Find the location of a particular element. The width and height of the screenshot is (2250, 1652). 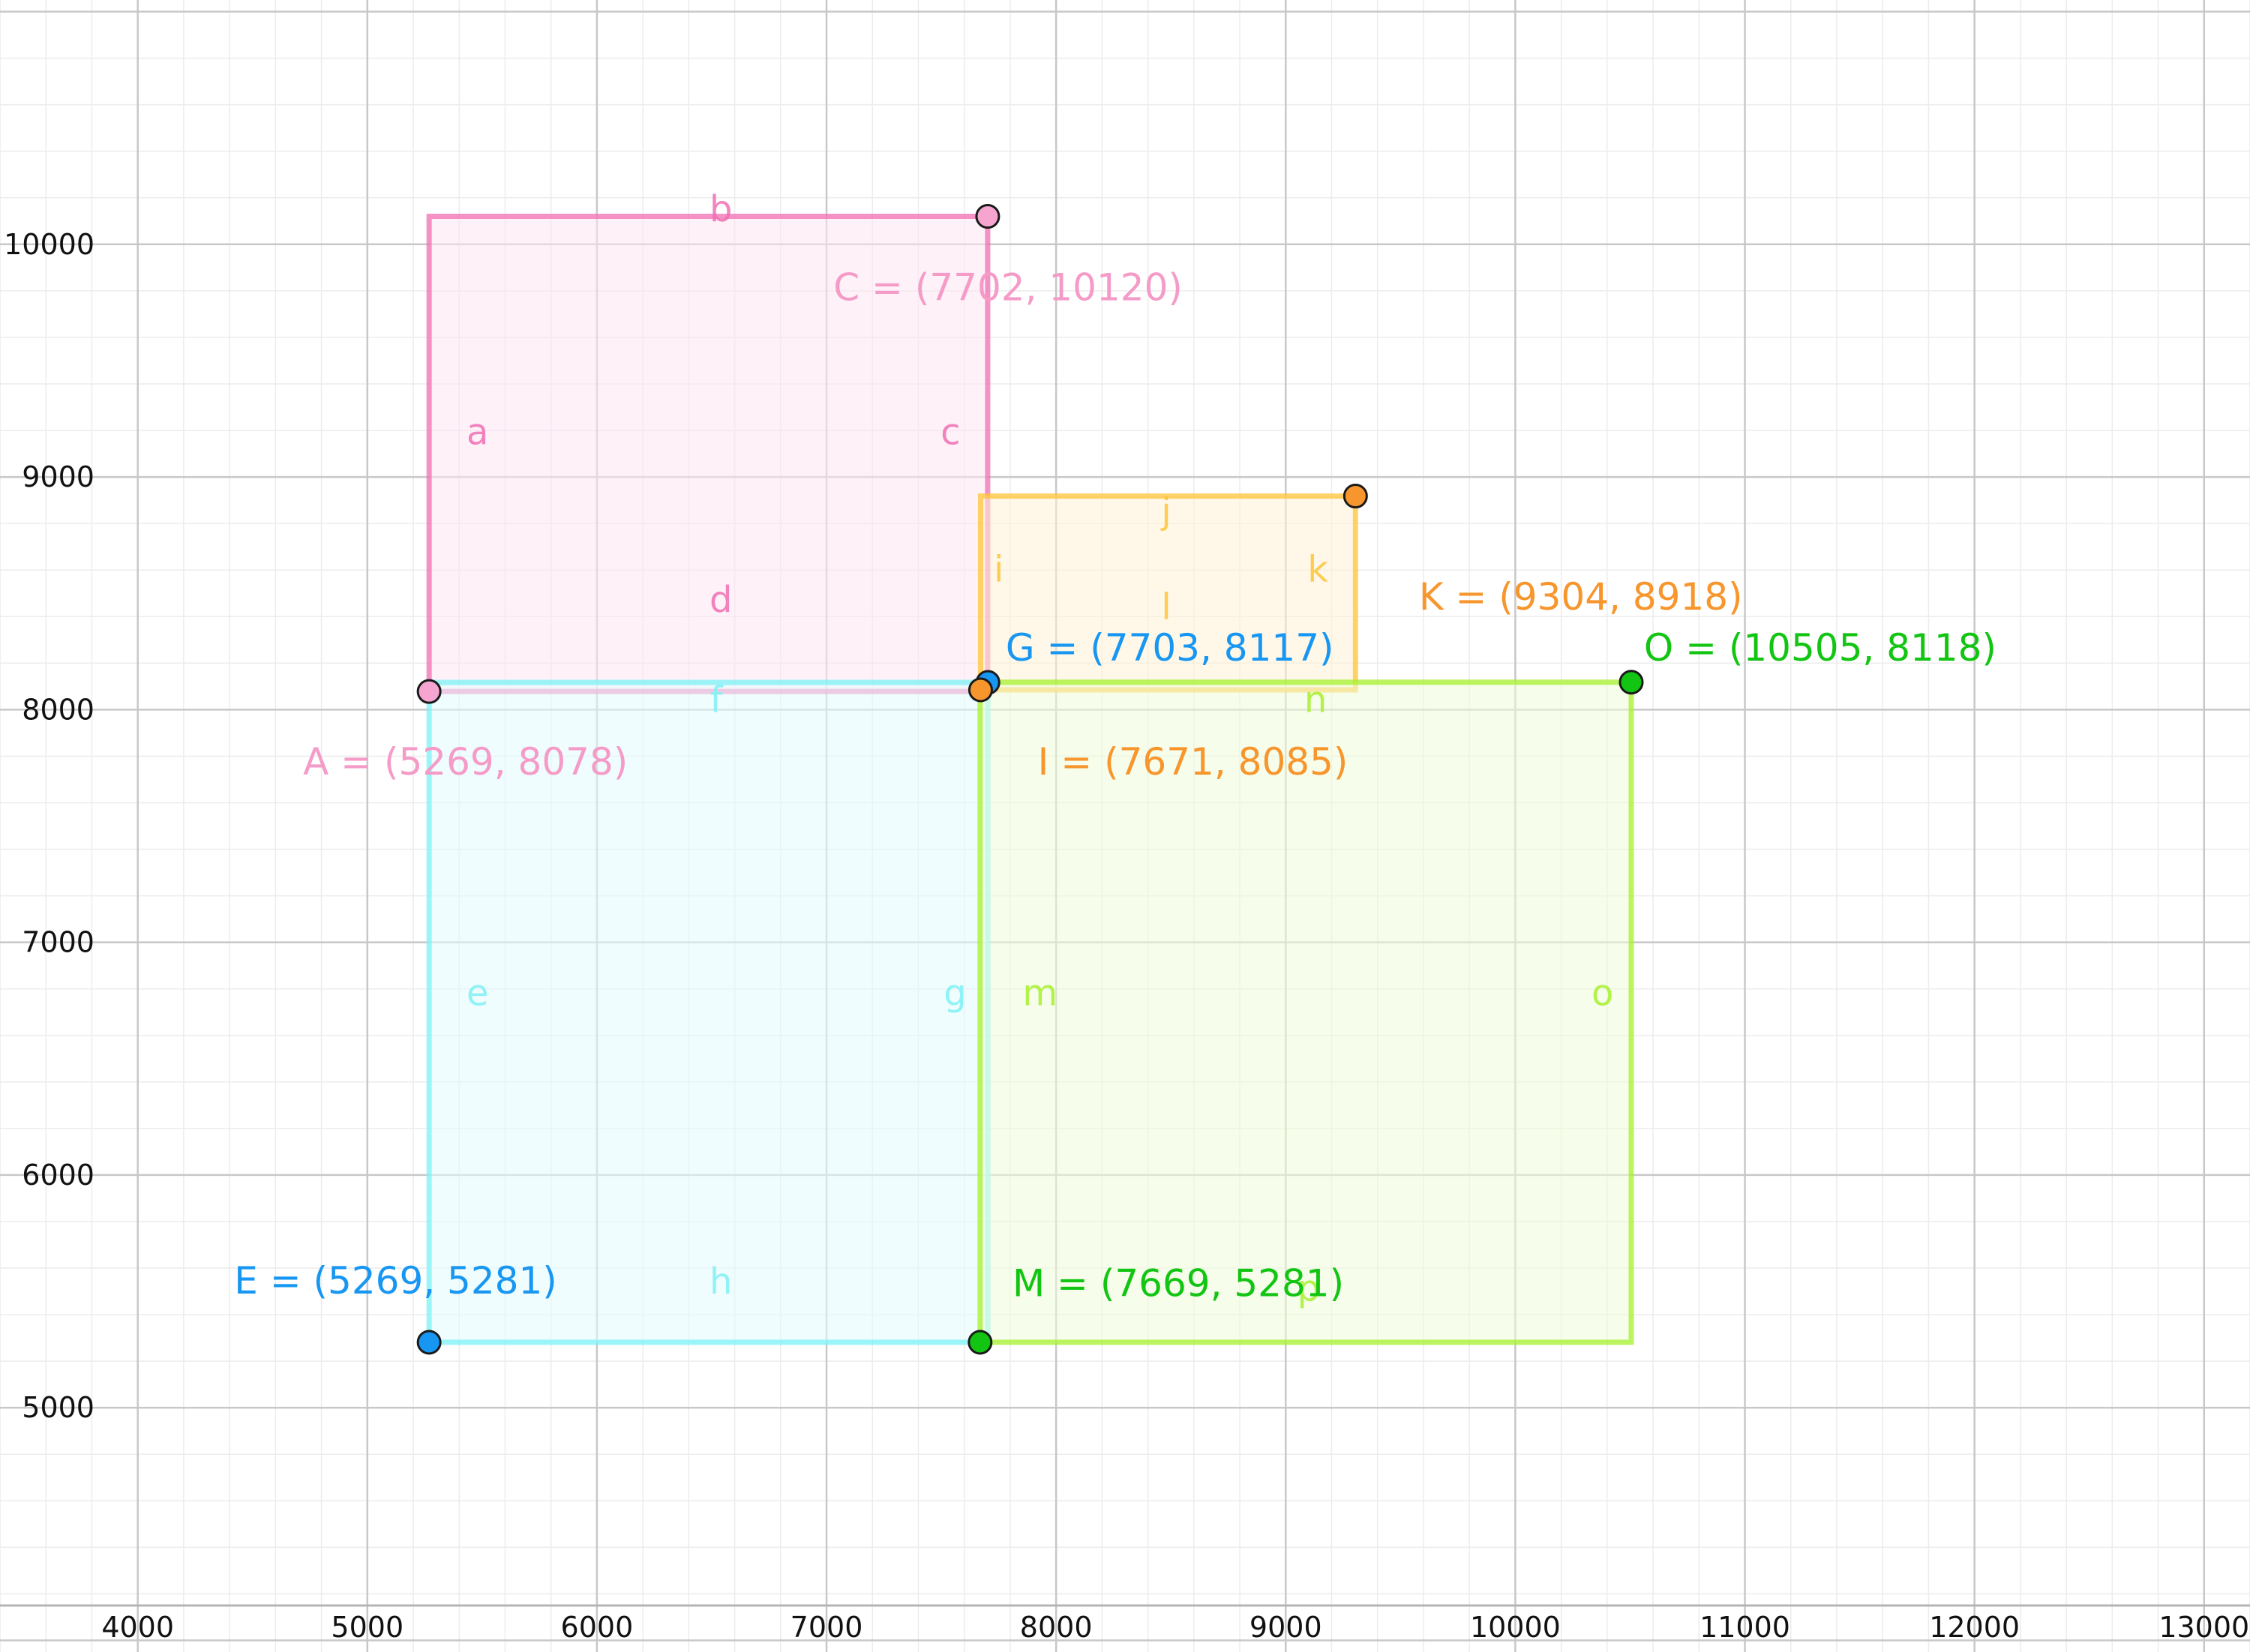

point-c is located at coordinates (987, 217).